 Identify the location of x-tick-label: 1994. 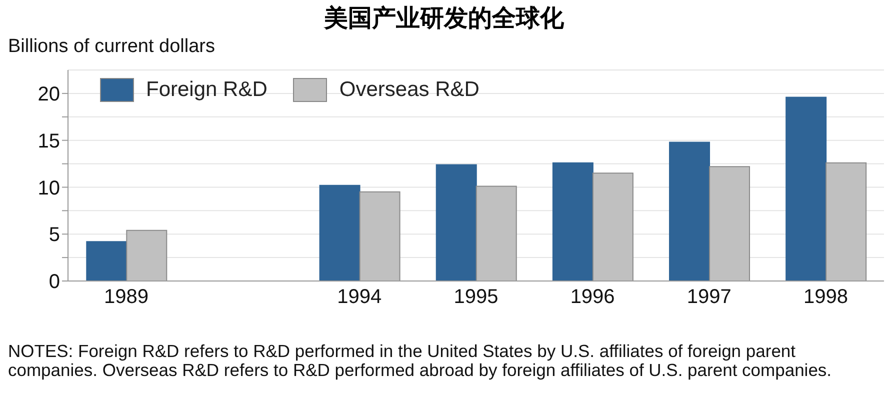
(359, 297).